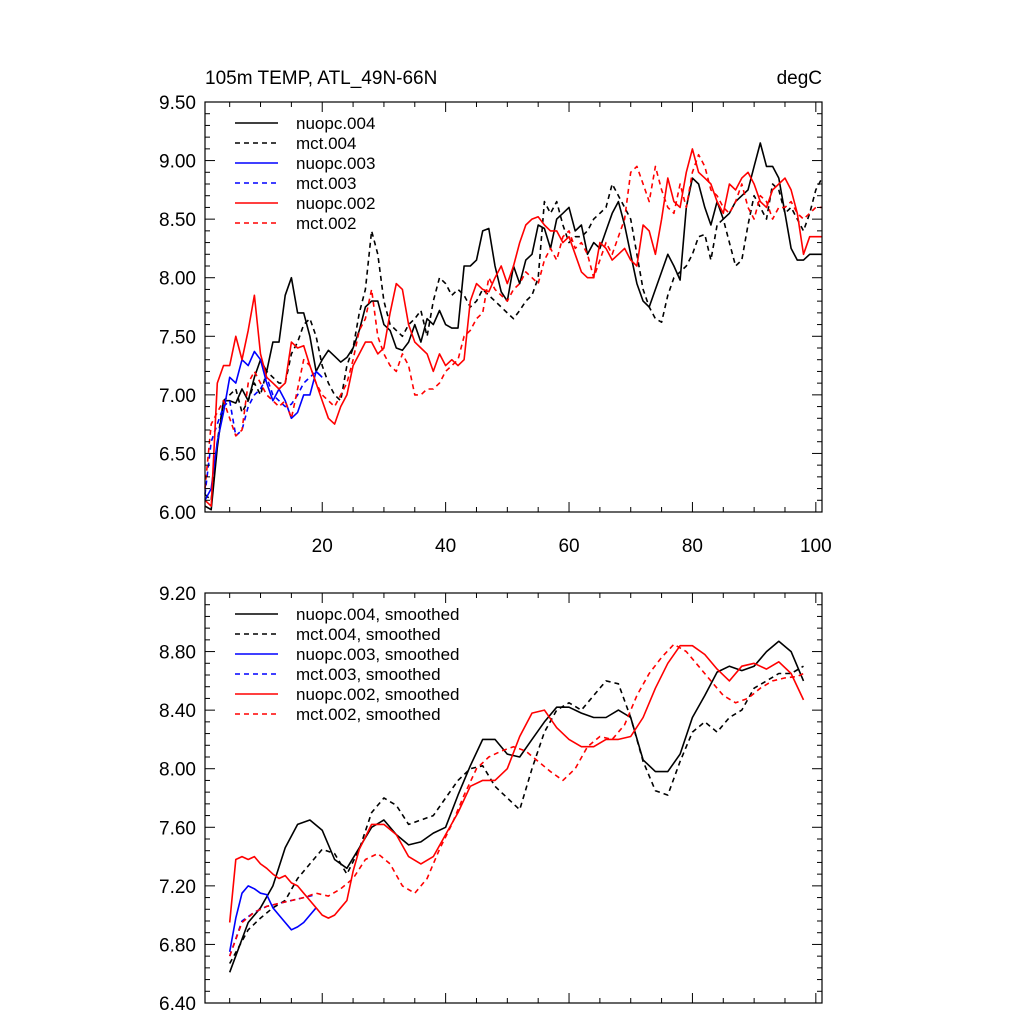  I want to click on top-legend-entry: nuopc.002, so click(305, 203).